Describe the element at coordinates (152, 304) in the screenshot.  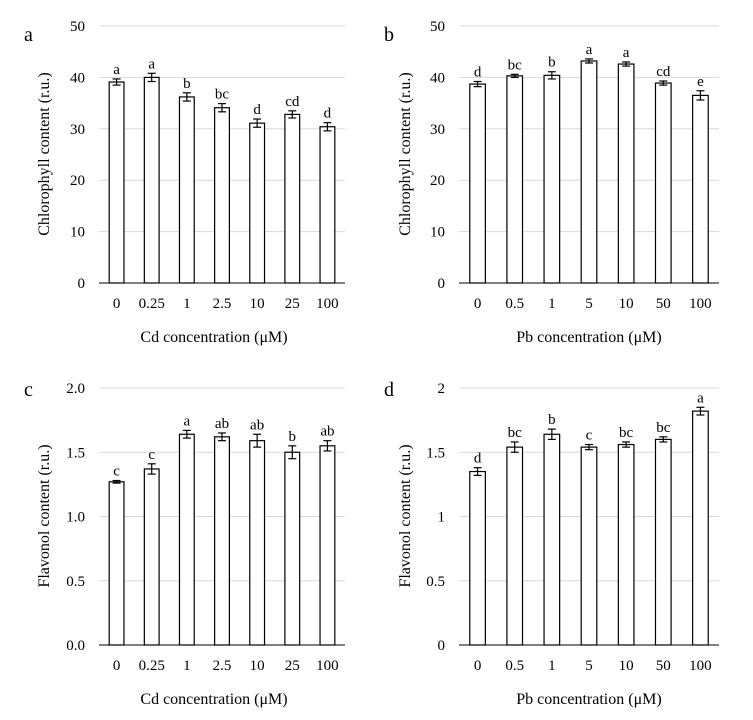
I see `x-tick-label: 0.25` at that location.